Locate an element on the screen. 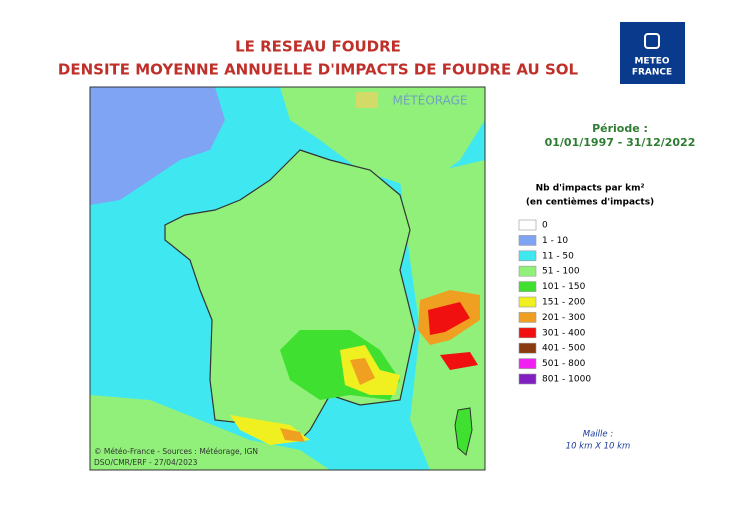  watermark: MÉTÉORAGE is located at coordinates (429, 100).